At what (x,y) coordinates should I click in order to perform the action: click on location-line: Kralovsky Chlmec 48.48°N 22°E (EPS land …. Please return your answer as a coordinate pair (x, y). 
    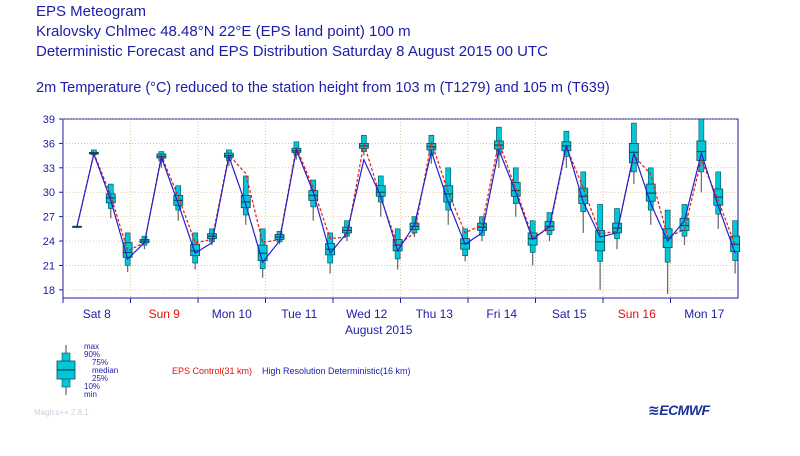
    Looking at the image, I should click on (223, 31).